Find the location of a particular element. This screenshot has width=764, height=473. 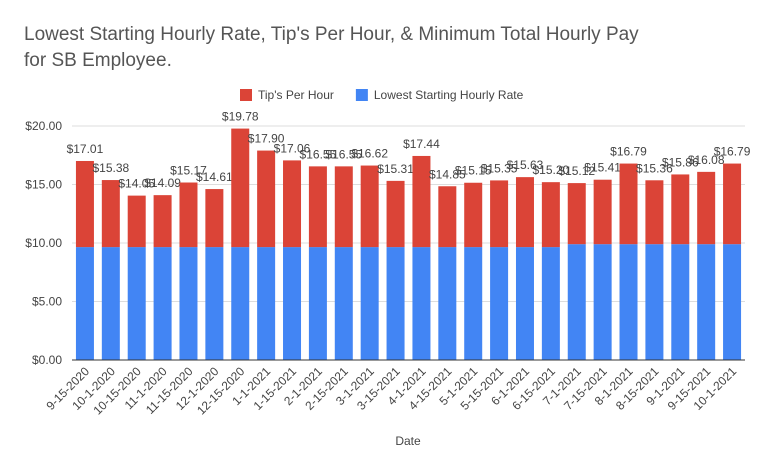

total-label: $17.06 is located at coordinates (292, 148).